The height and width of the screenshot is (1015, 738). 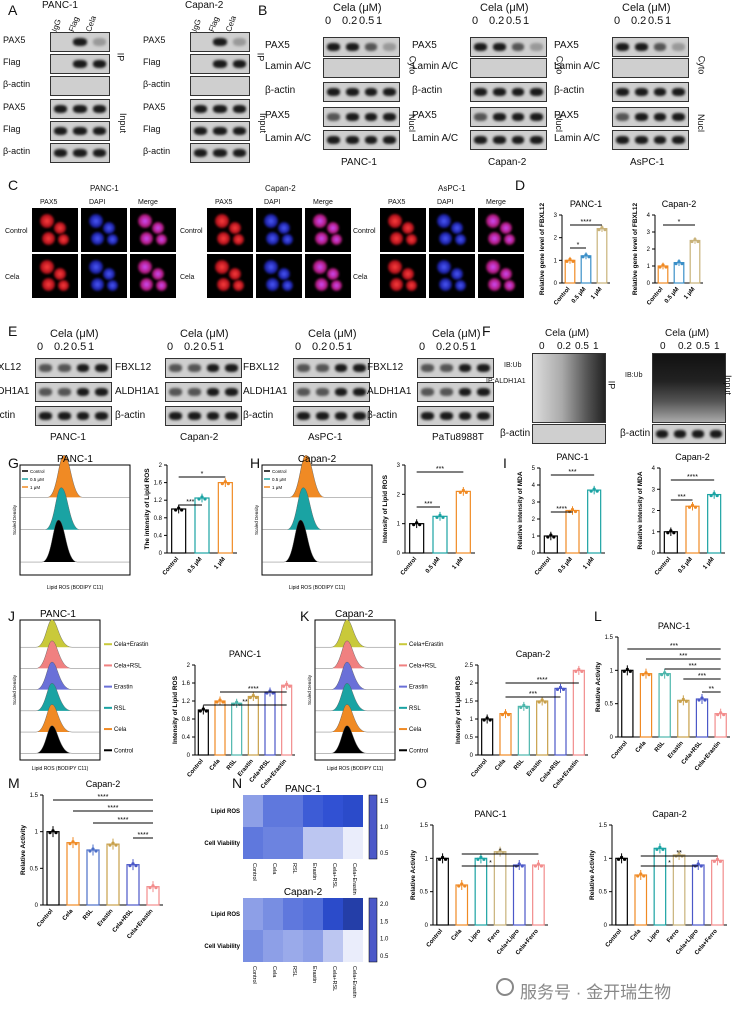 What do you see at coordinates (609, 638) in the screenshot?
I see `y-tick-label: 1.5` at bounding box center [609, 638].